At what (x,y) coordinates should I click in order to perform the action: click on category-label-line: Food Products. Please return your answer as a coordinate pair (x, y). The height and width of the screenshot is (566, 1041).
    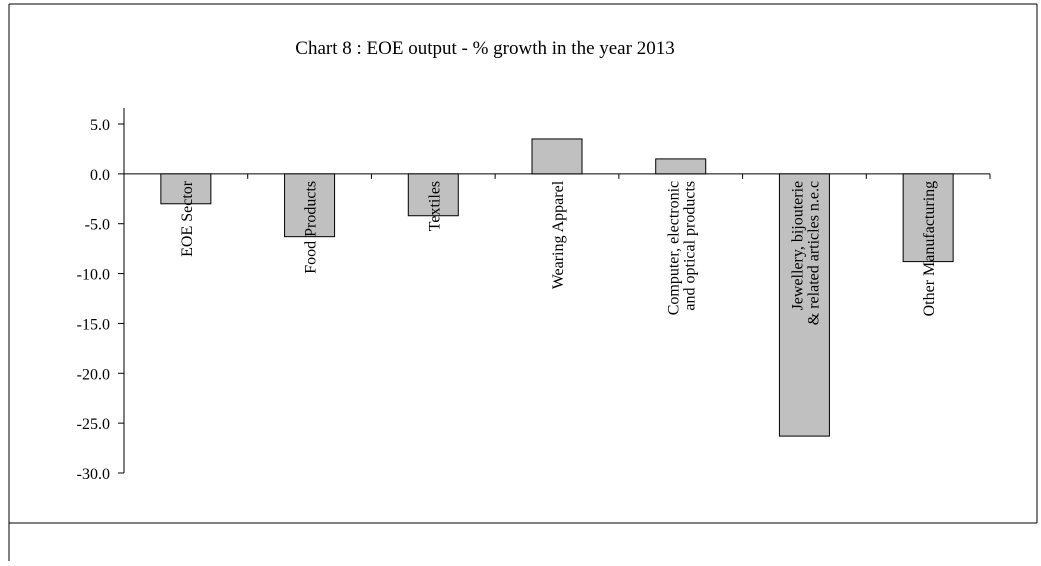
    Looking at the image, I should click on (311, 227).